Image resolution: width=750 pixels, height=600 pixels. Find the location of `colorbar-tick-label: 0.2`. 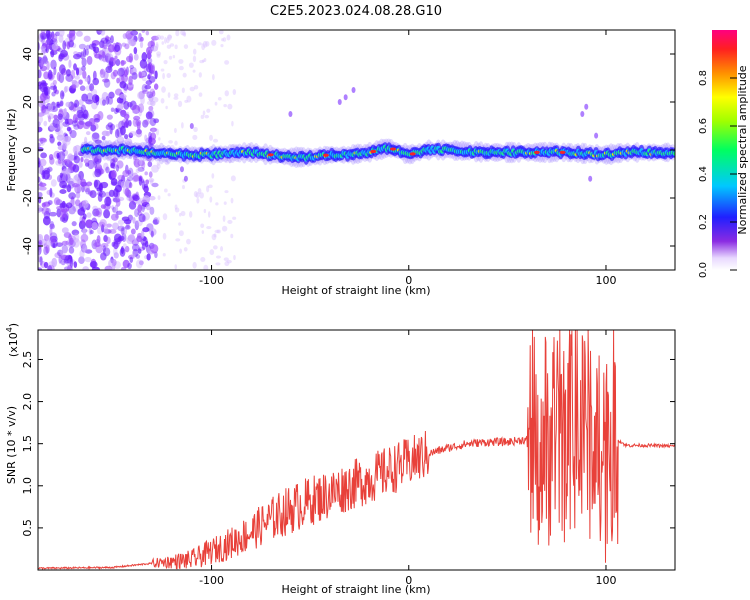

colorbar-tick-label: 0.2 is located at coordinates (703, 222).